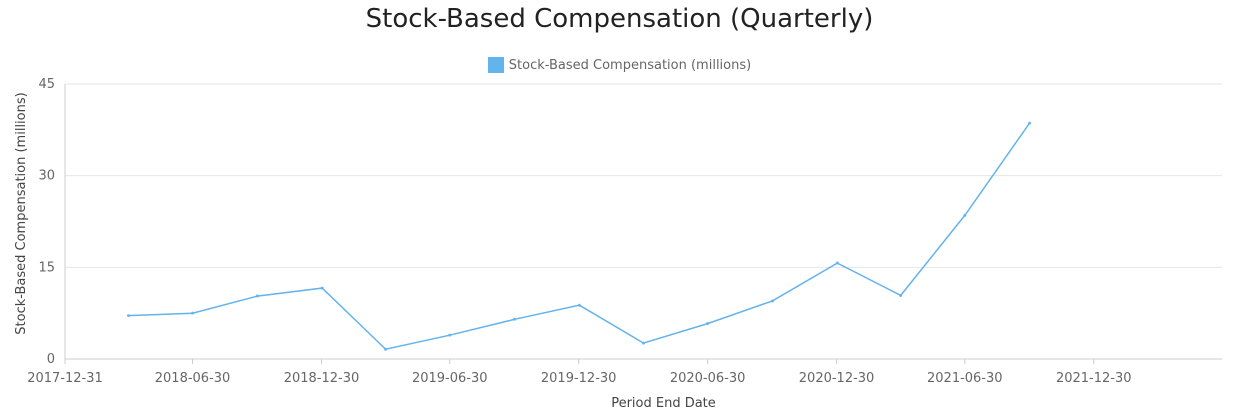 The width and height of the screenshot is (1239, 415). Describe the element at coordinates (51, 359) in the screenshot. I see `y-tick-label: 0` at that location.